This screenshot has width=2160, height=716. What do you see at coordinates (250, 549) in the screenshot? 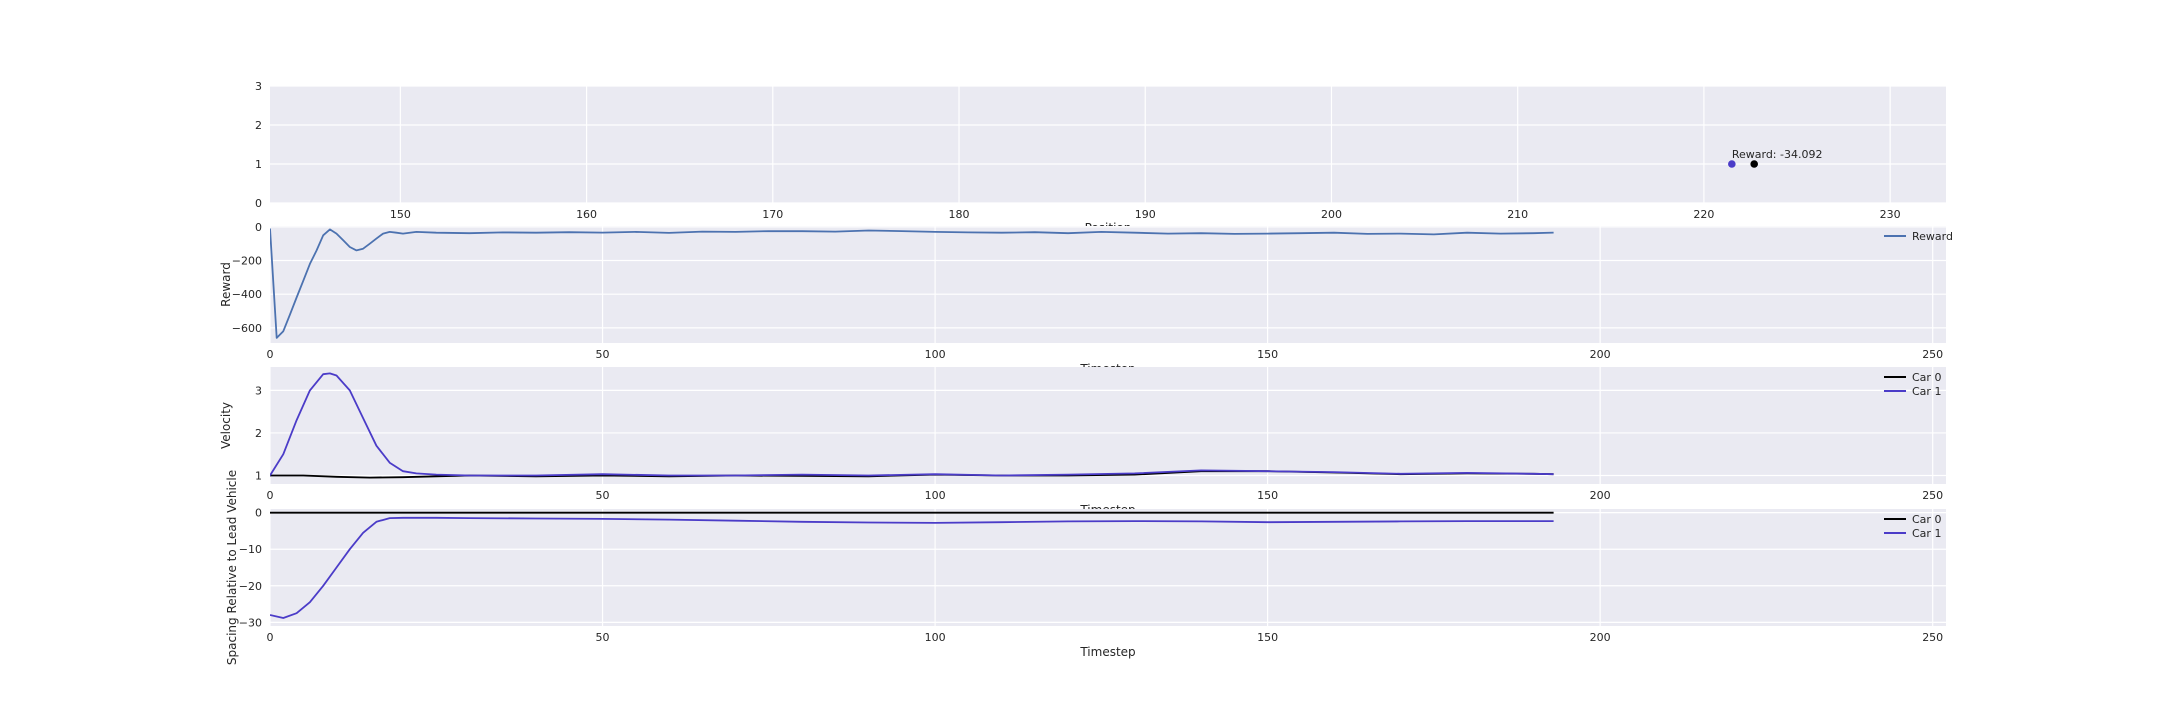
I see `y-tick-label: −10` at bounding box center [250, 549].